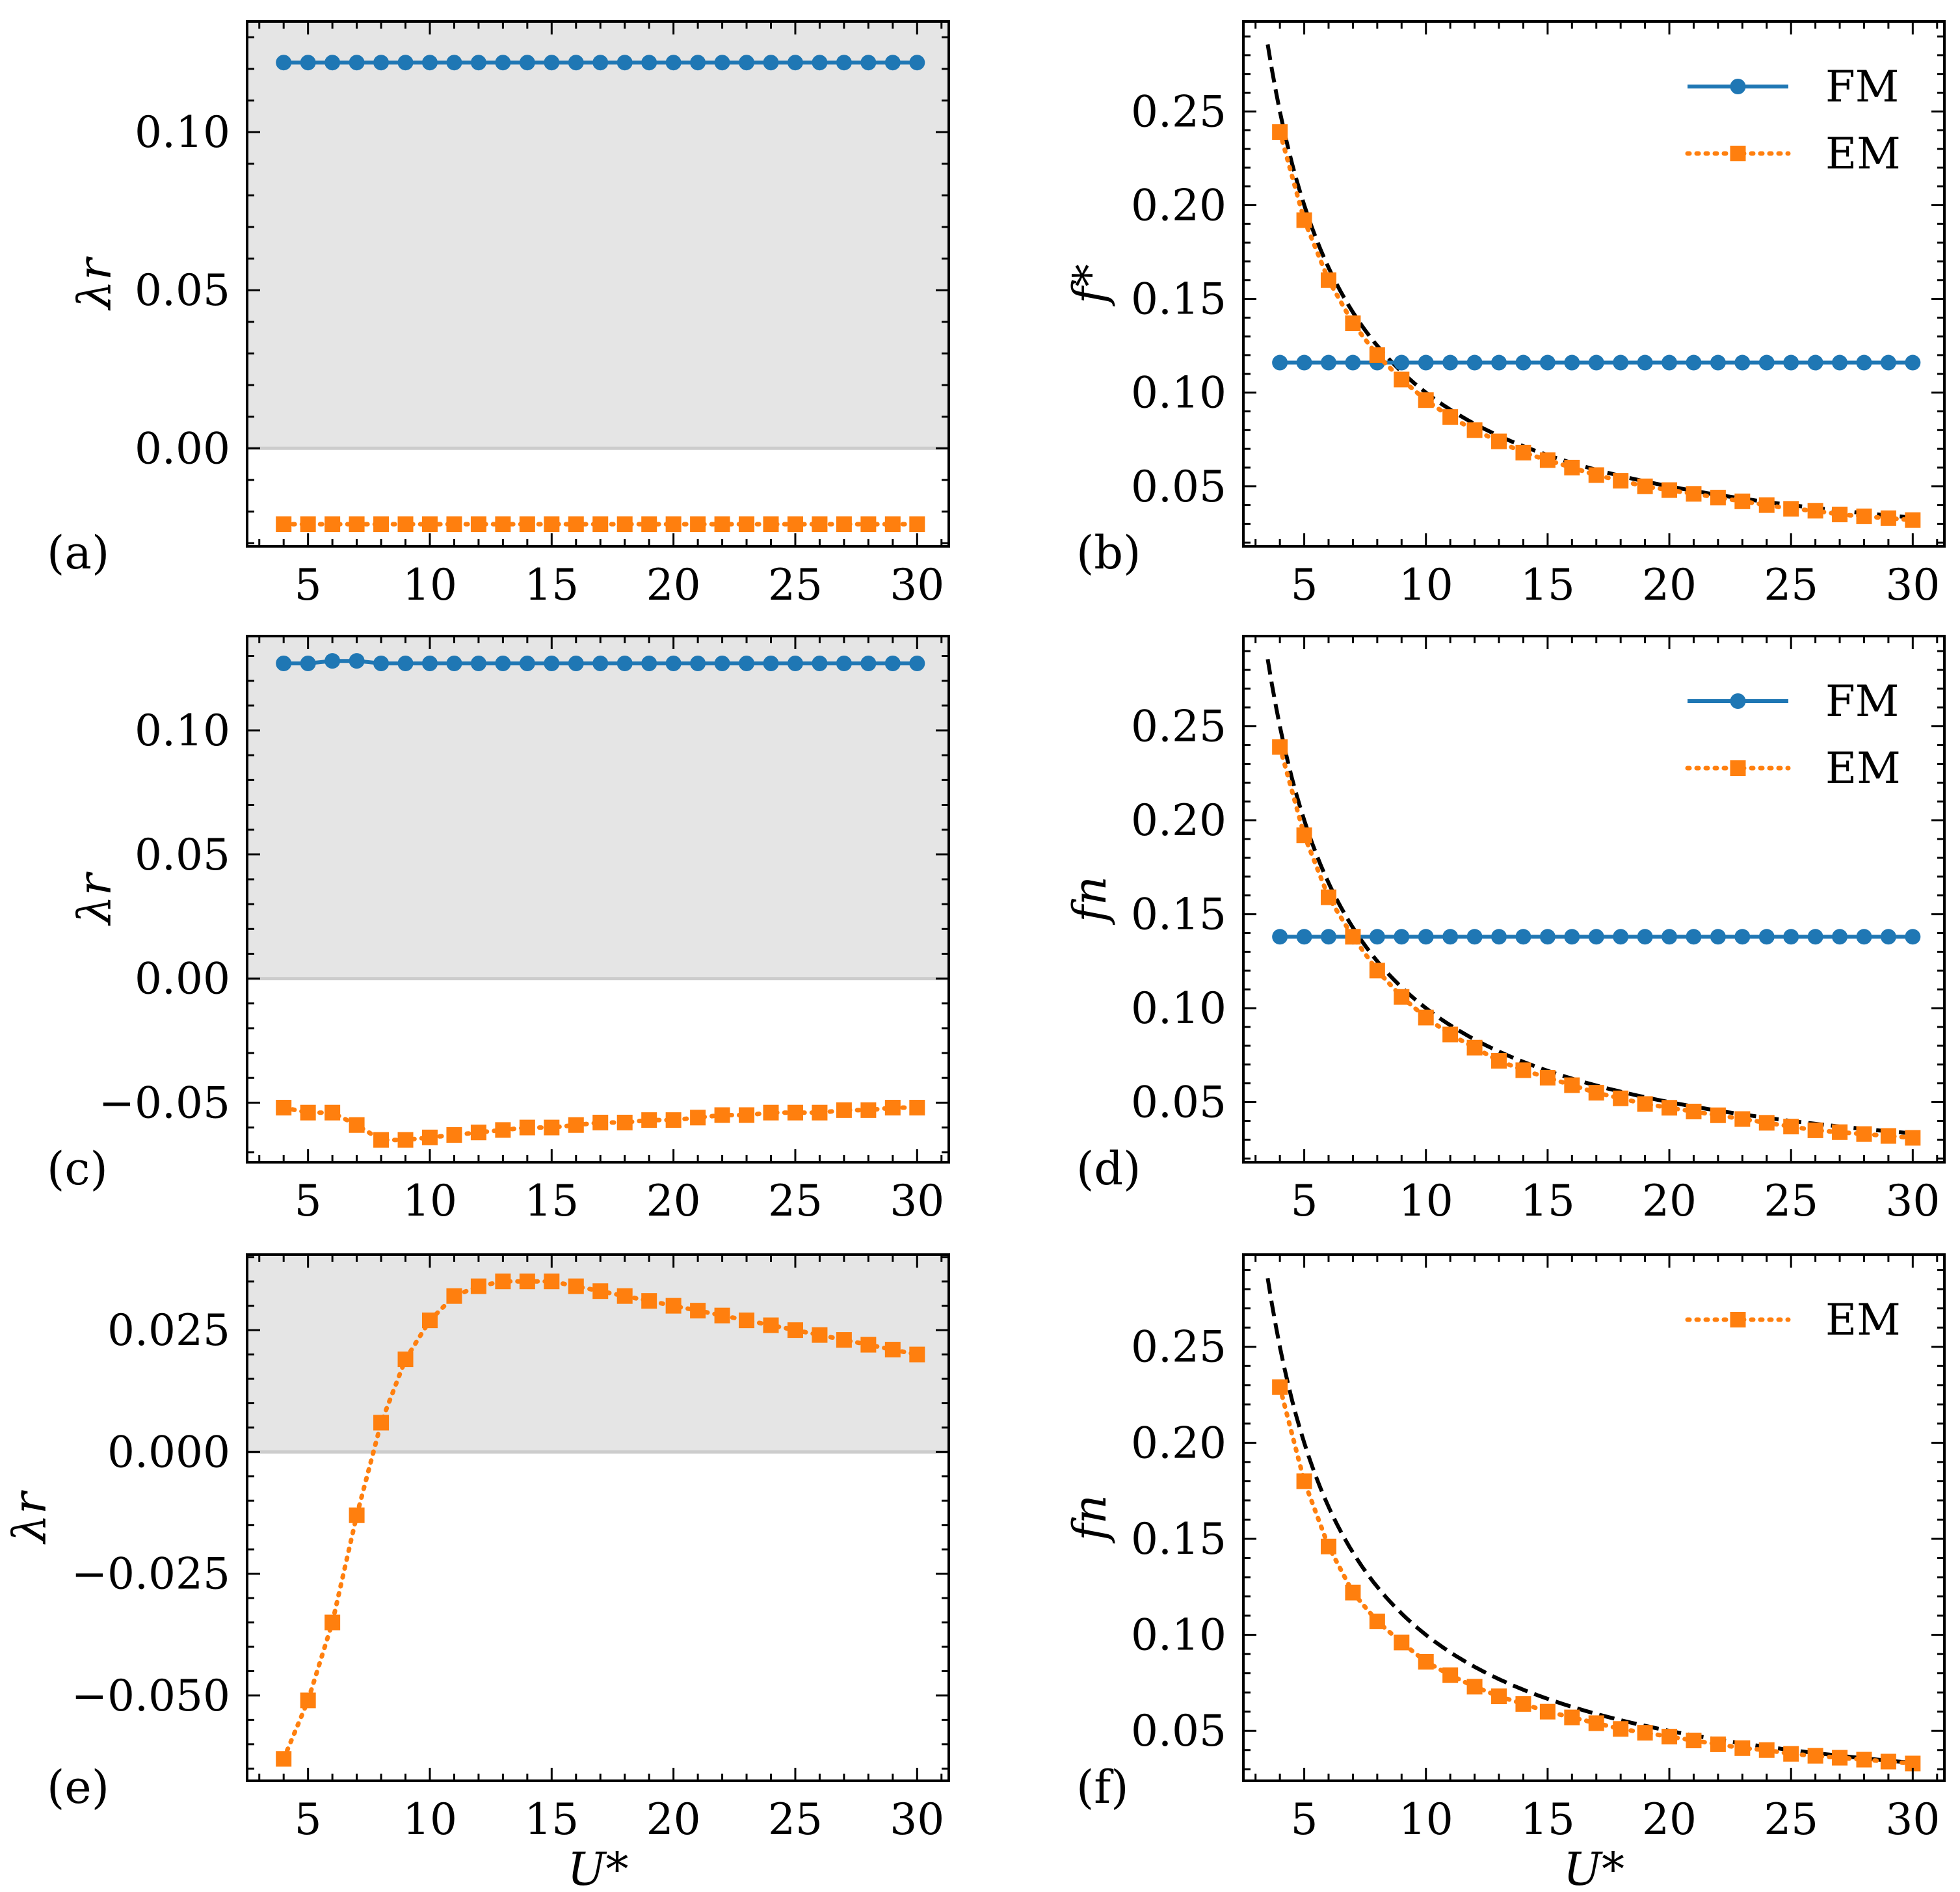 The height and width of the screenshot is (1892, 1960). Describe the element at coordinates (1504, 315) in the screenshot. I see `panel-b: 5 10 15 20 25 30 0.05 0.10 0.15 0.20 0.25 f* (b) FM EM` at that location.